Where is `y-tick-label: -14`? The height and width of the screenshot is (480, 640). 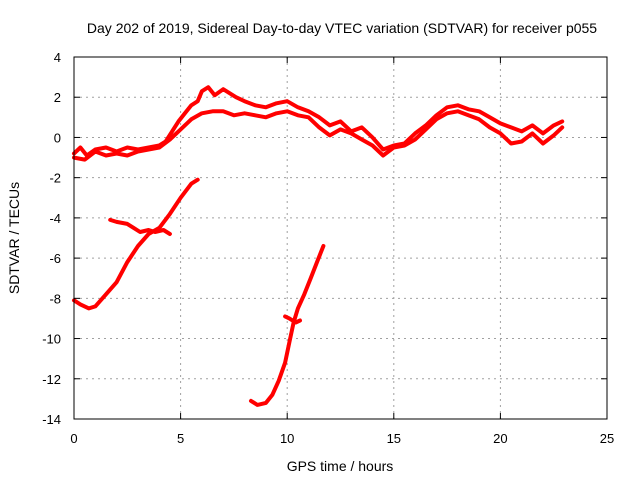 y-tick-label: -14 is located at coordinates (51, 419).